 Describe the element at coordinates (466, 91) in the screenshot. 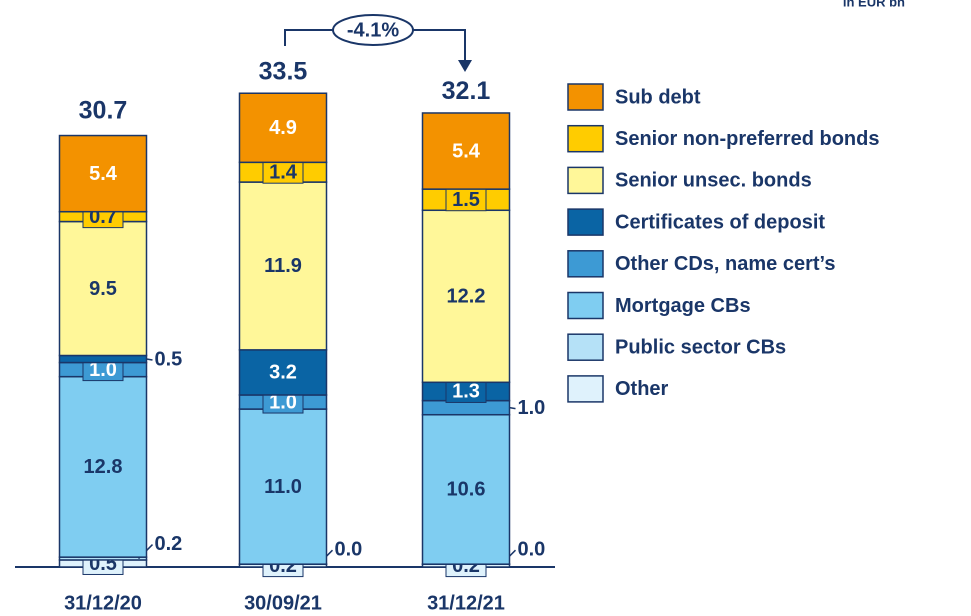

I see `total-label: 32.1` at that location.